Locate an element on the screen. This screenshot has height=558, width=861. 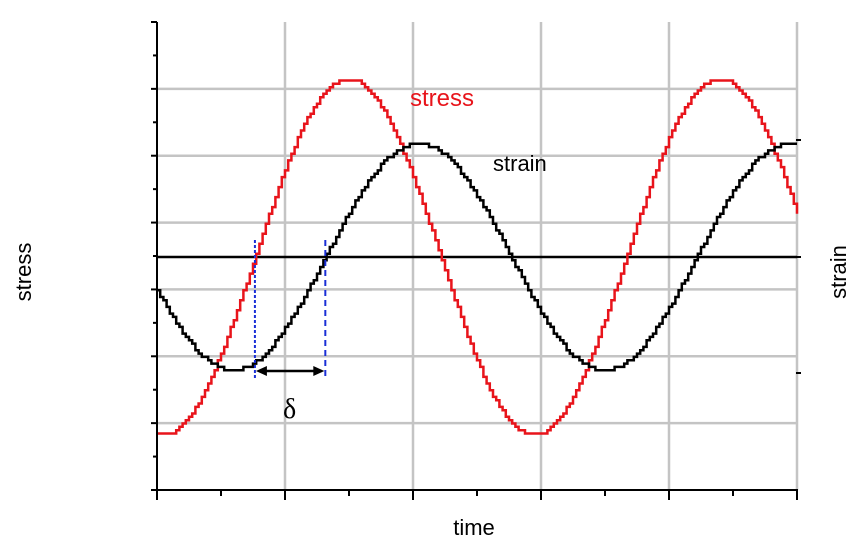
x-axis-ticks is located at coordinates (477, 495).